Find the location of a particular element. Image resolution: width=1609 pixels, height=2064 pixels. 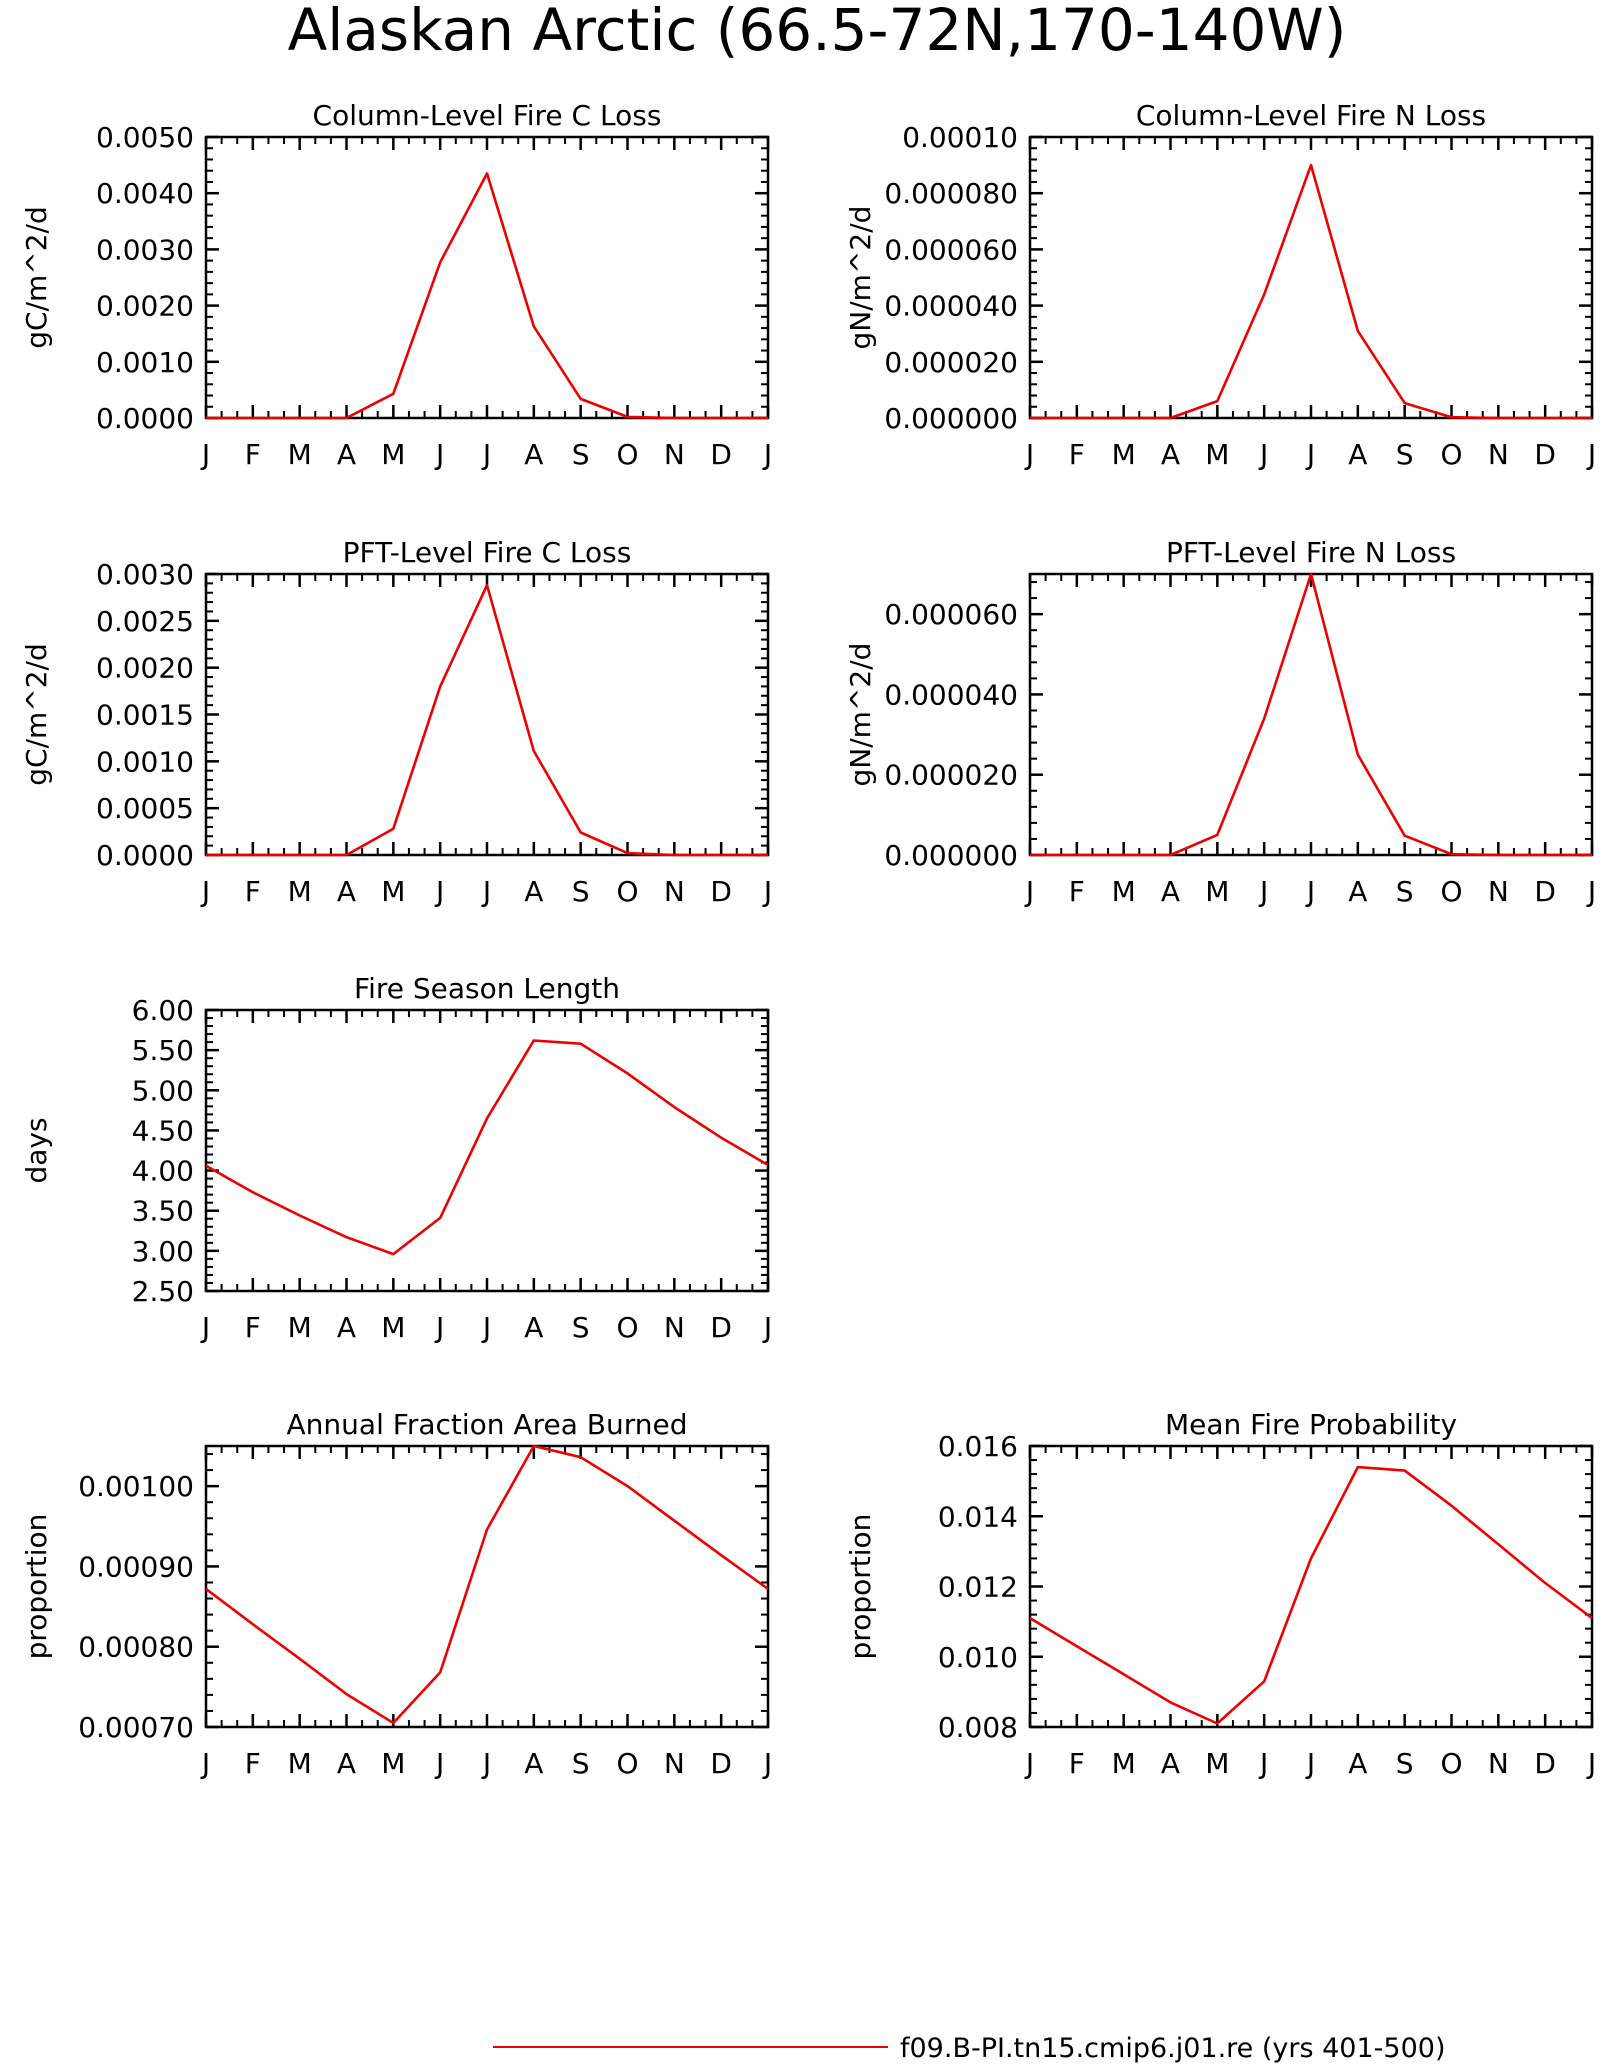

y-tick-label: 0.00010 is located at coordinates (960, 137).